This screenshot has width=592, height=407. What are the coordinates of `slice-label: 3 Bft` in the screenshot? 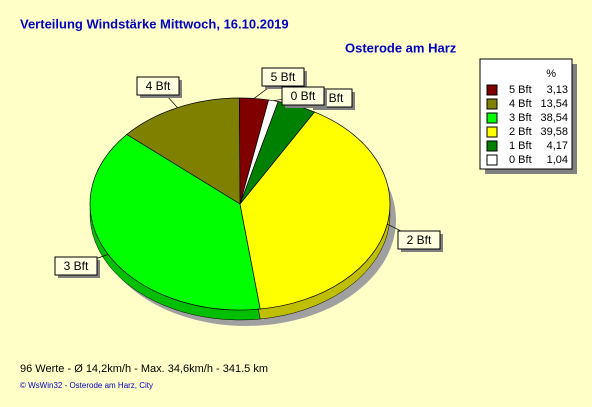 It's located at (76, 266).